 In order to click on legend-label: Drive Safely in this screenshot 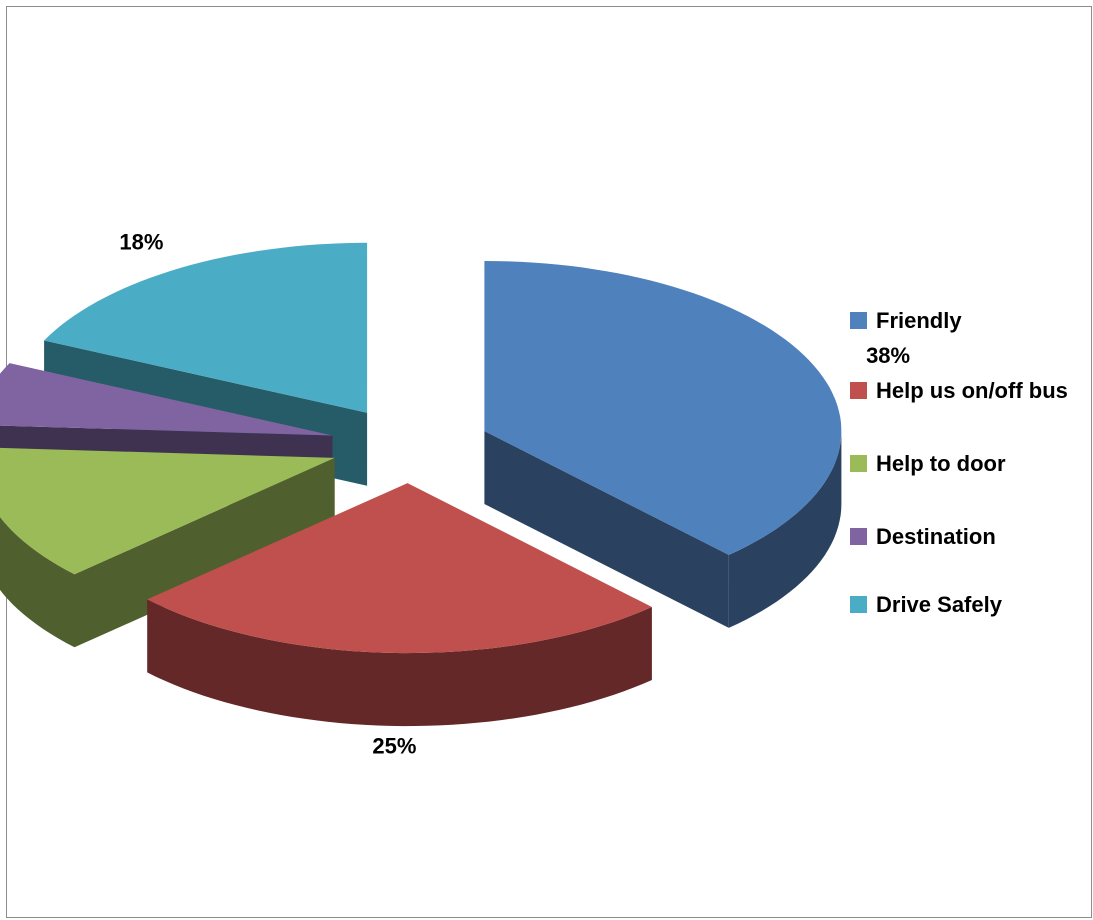, I will do `click(939, 604)`.